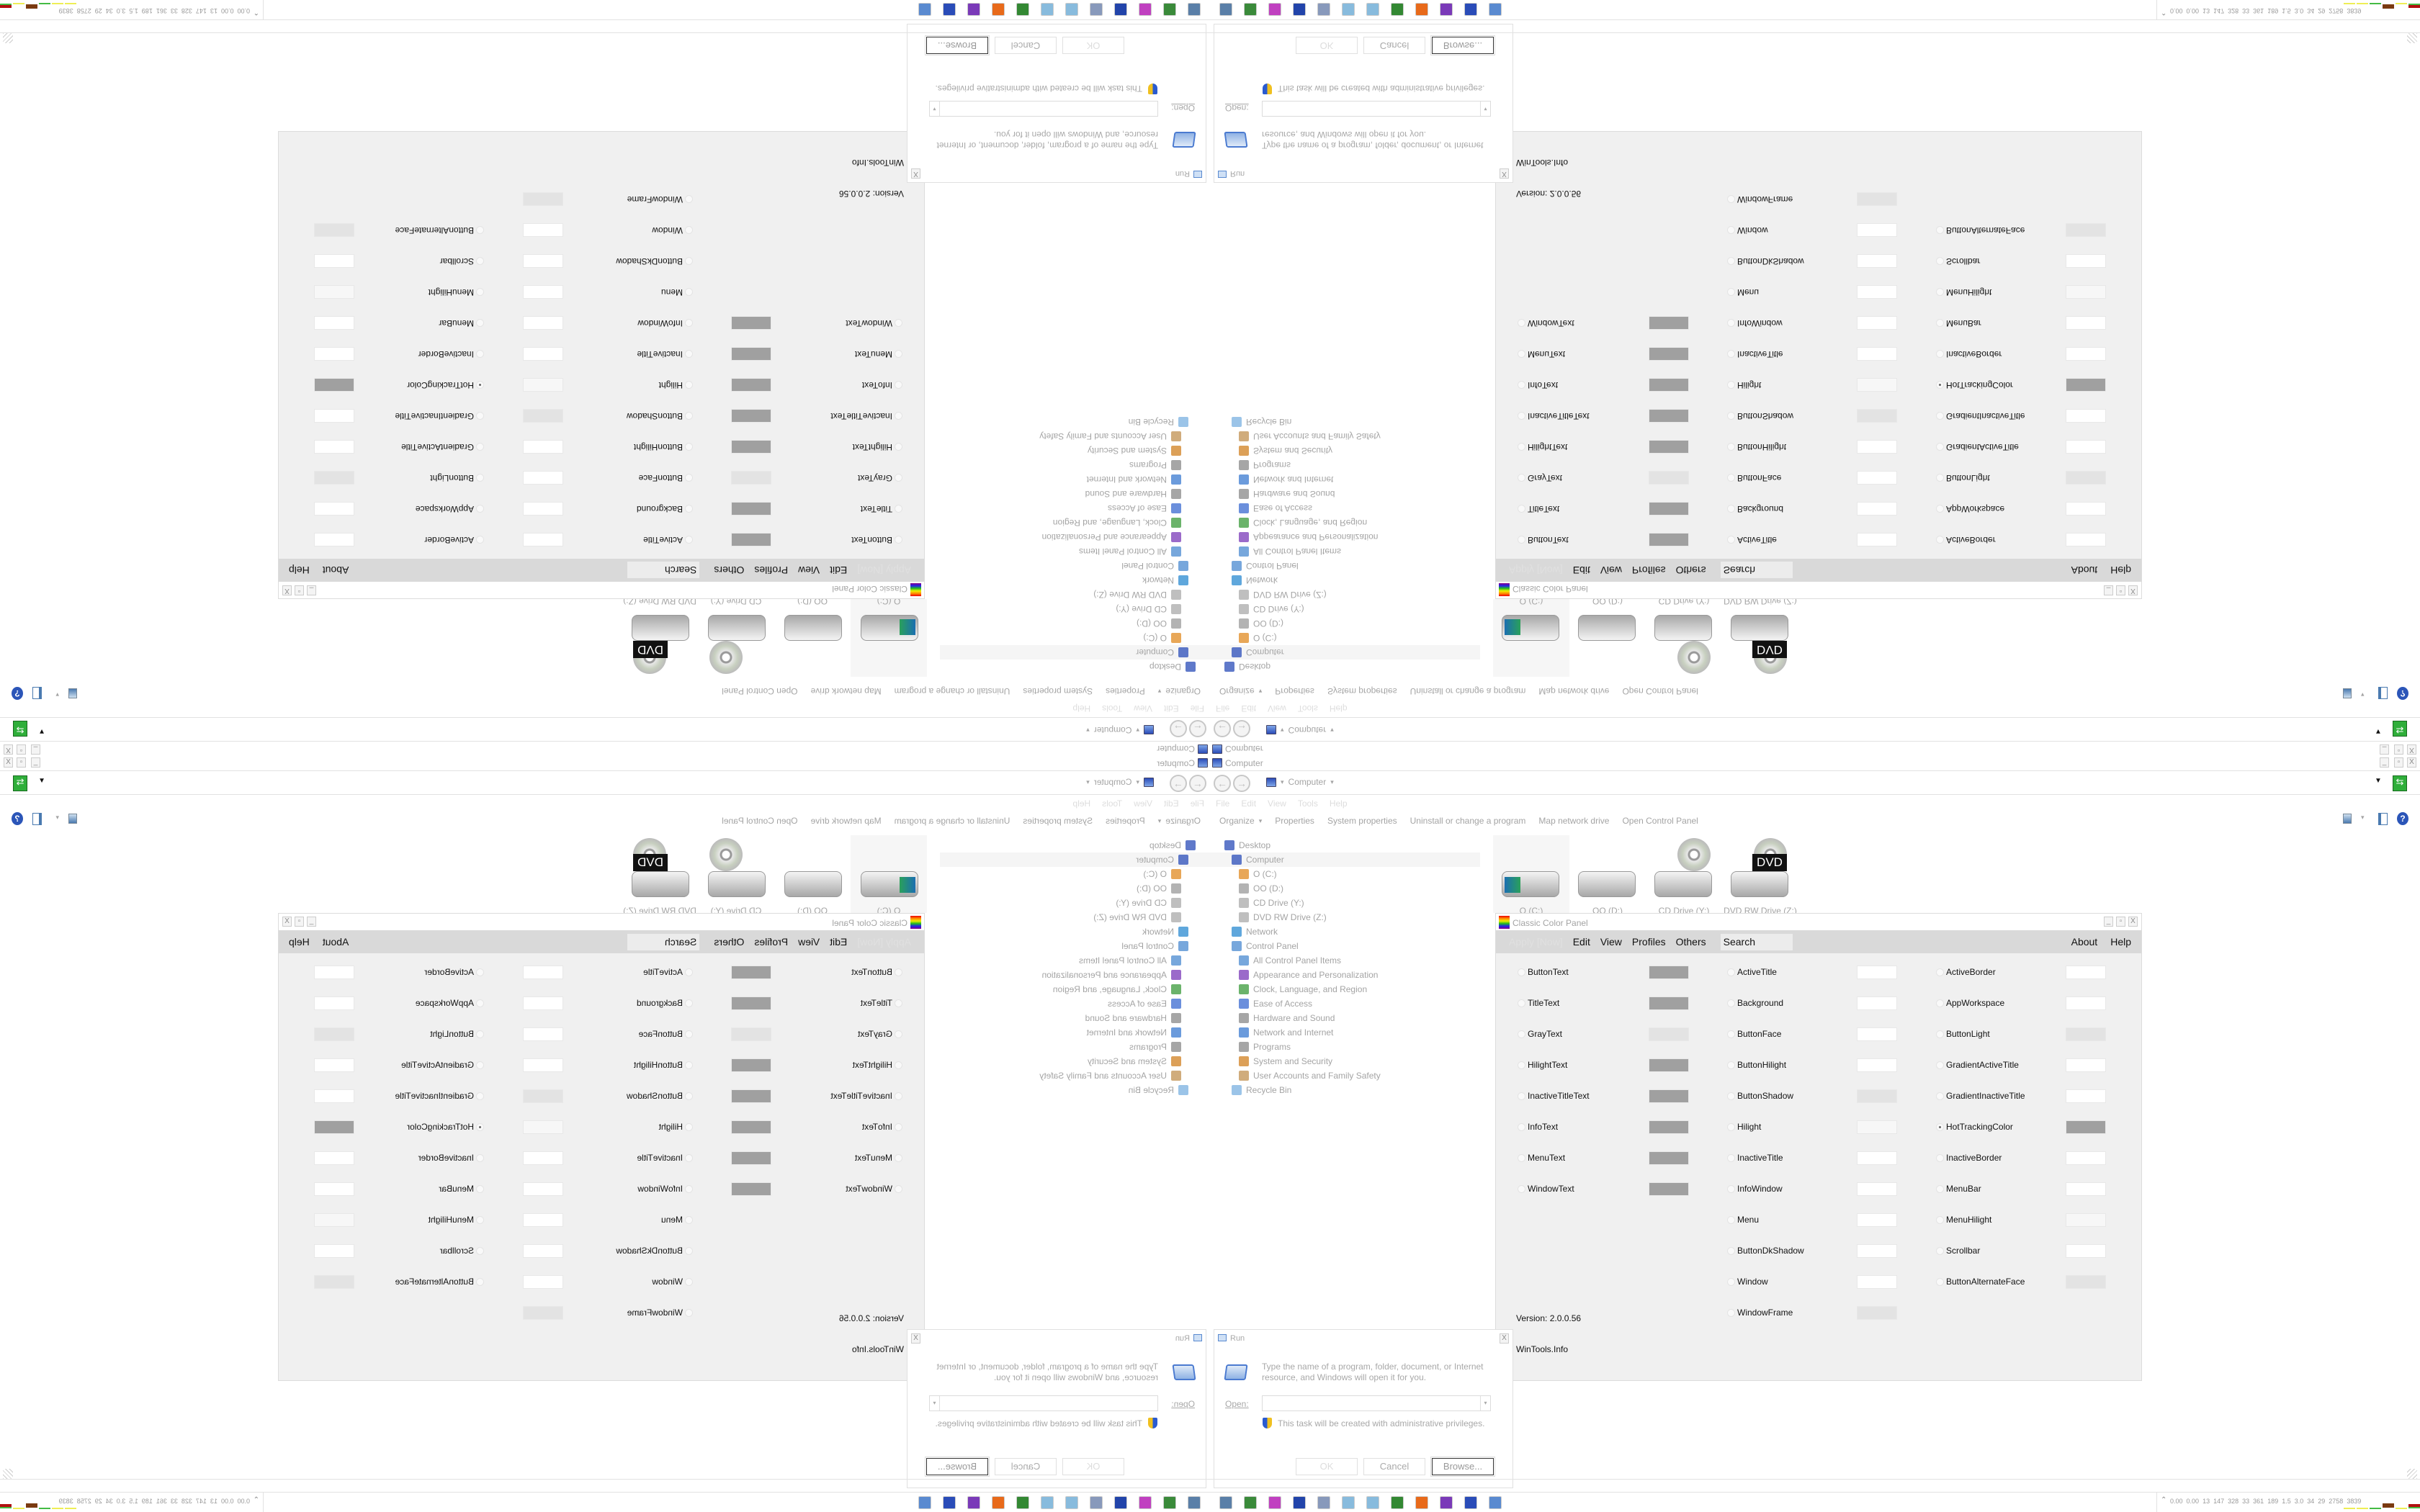  Describe the element at coordinates (1026, 45) in the screenshot. I see `cancel-button: Cancel` at that location.